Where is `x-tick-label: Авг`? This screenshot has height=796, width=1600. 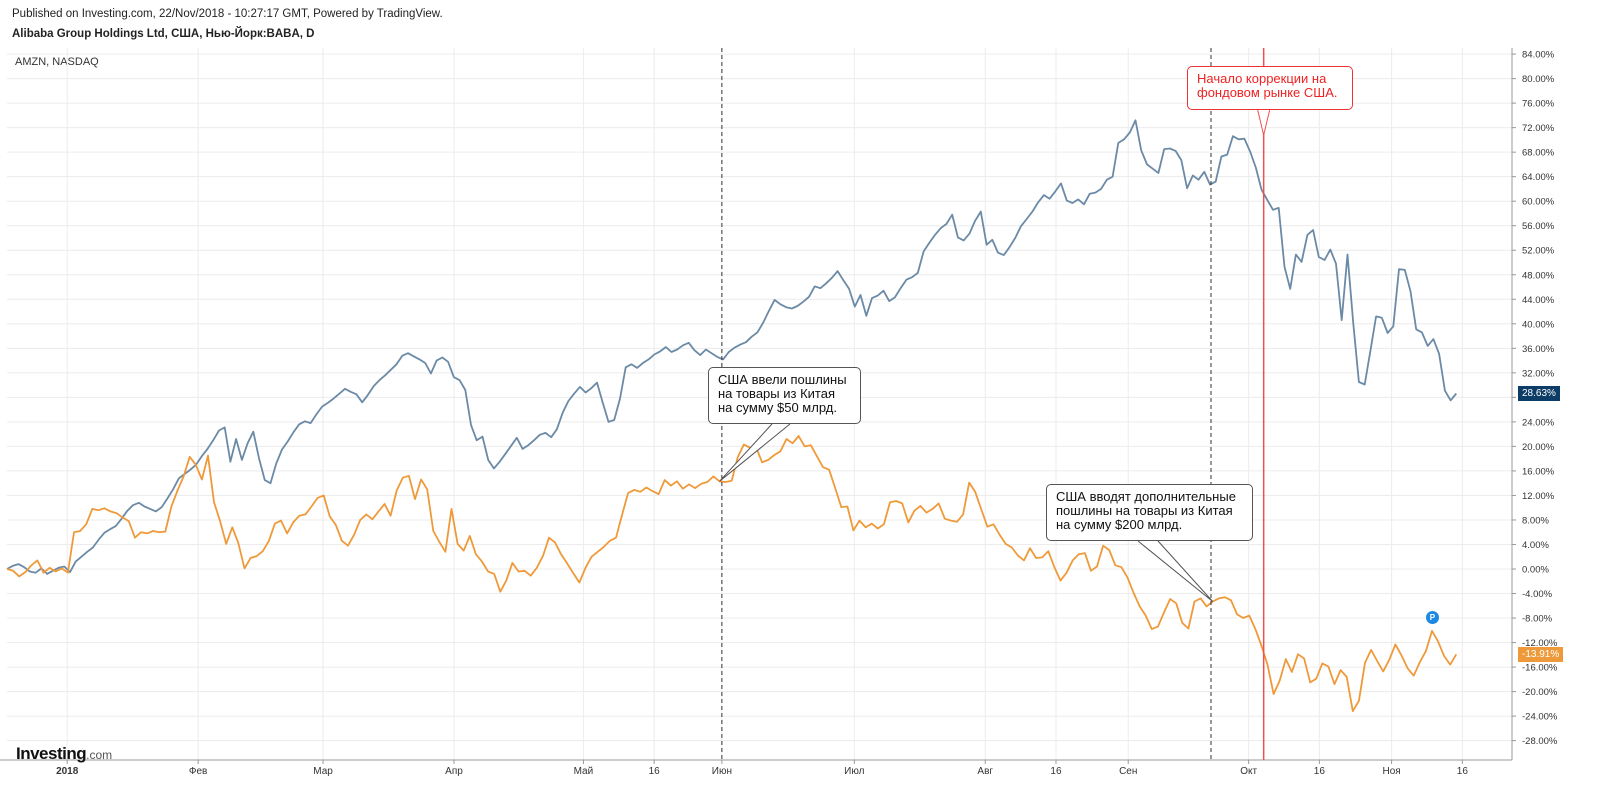
x-tick-label: Авг is located at coordinates (985, 771).